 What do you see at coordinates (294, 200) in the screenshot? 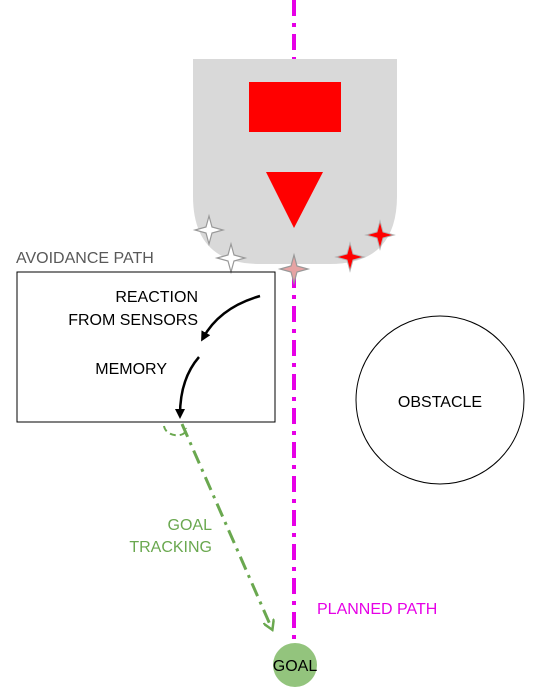
I see `robot-heading-triangle-down-icon` at bounding box center [294, 200].